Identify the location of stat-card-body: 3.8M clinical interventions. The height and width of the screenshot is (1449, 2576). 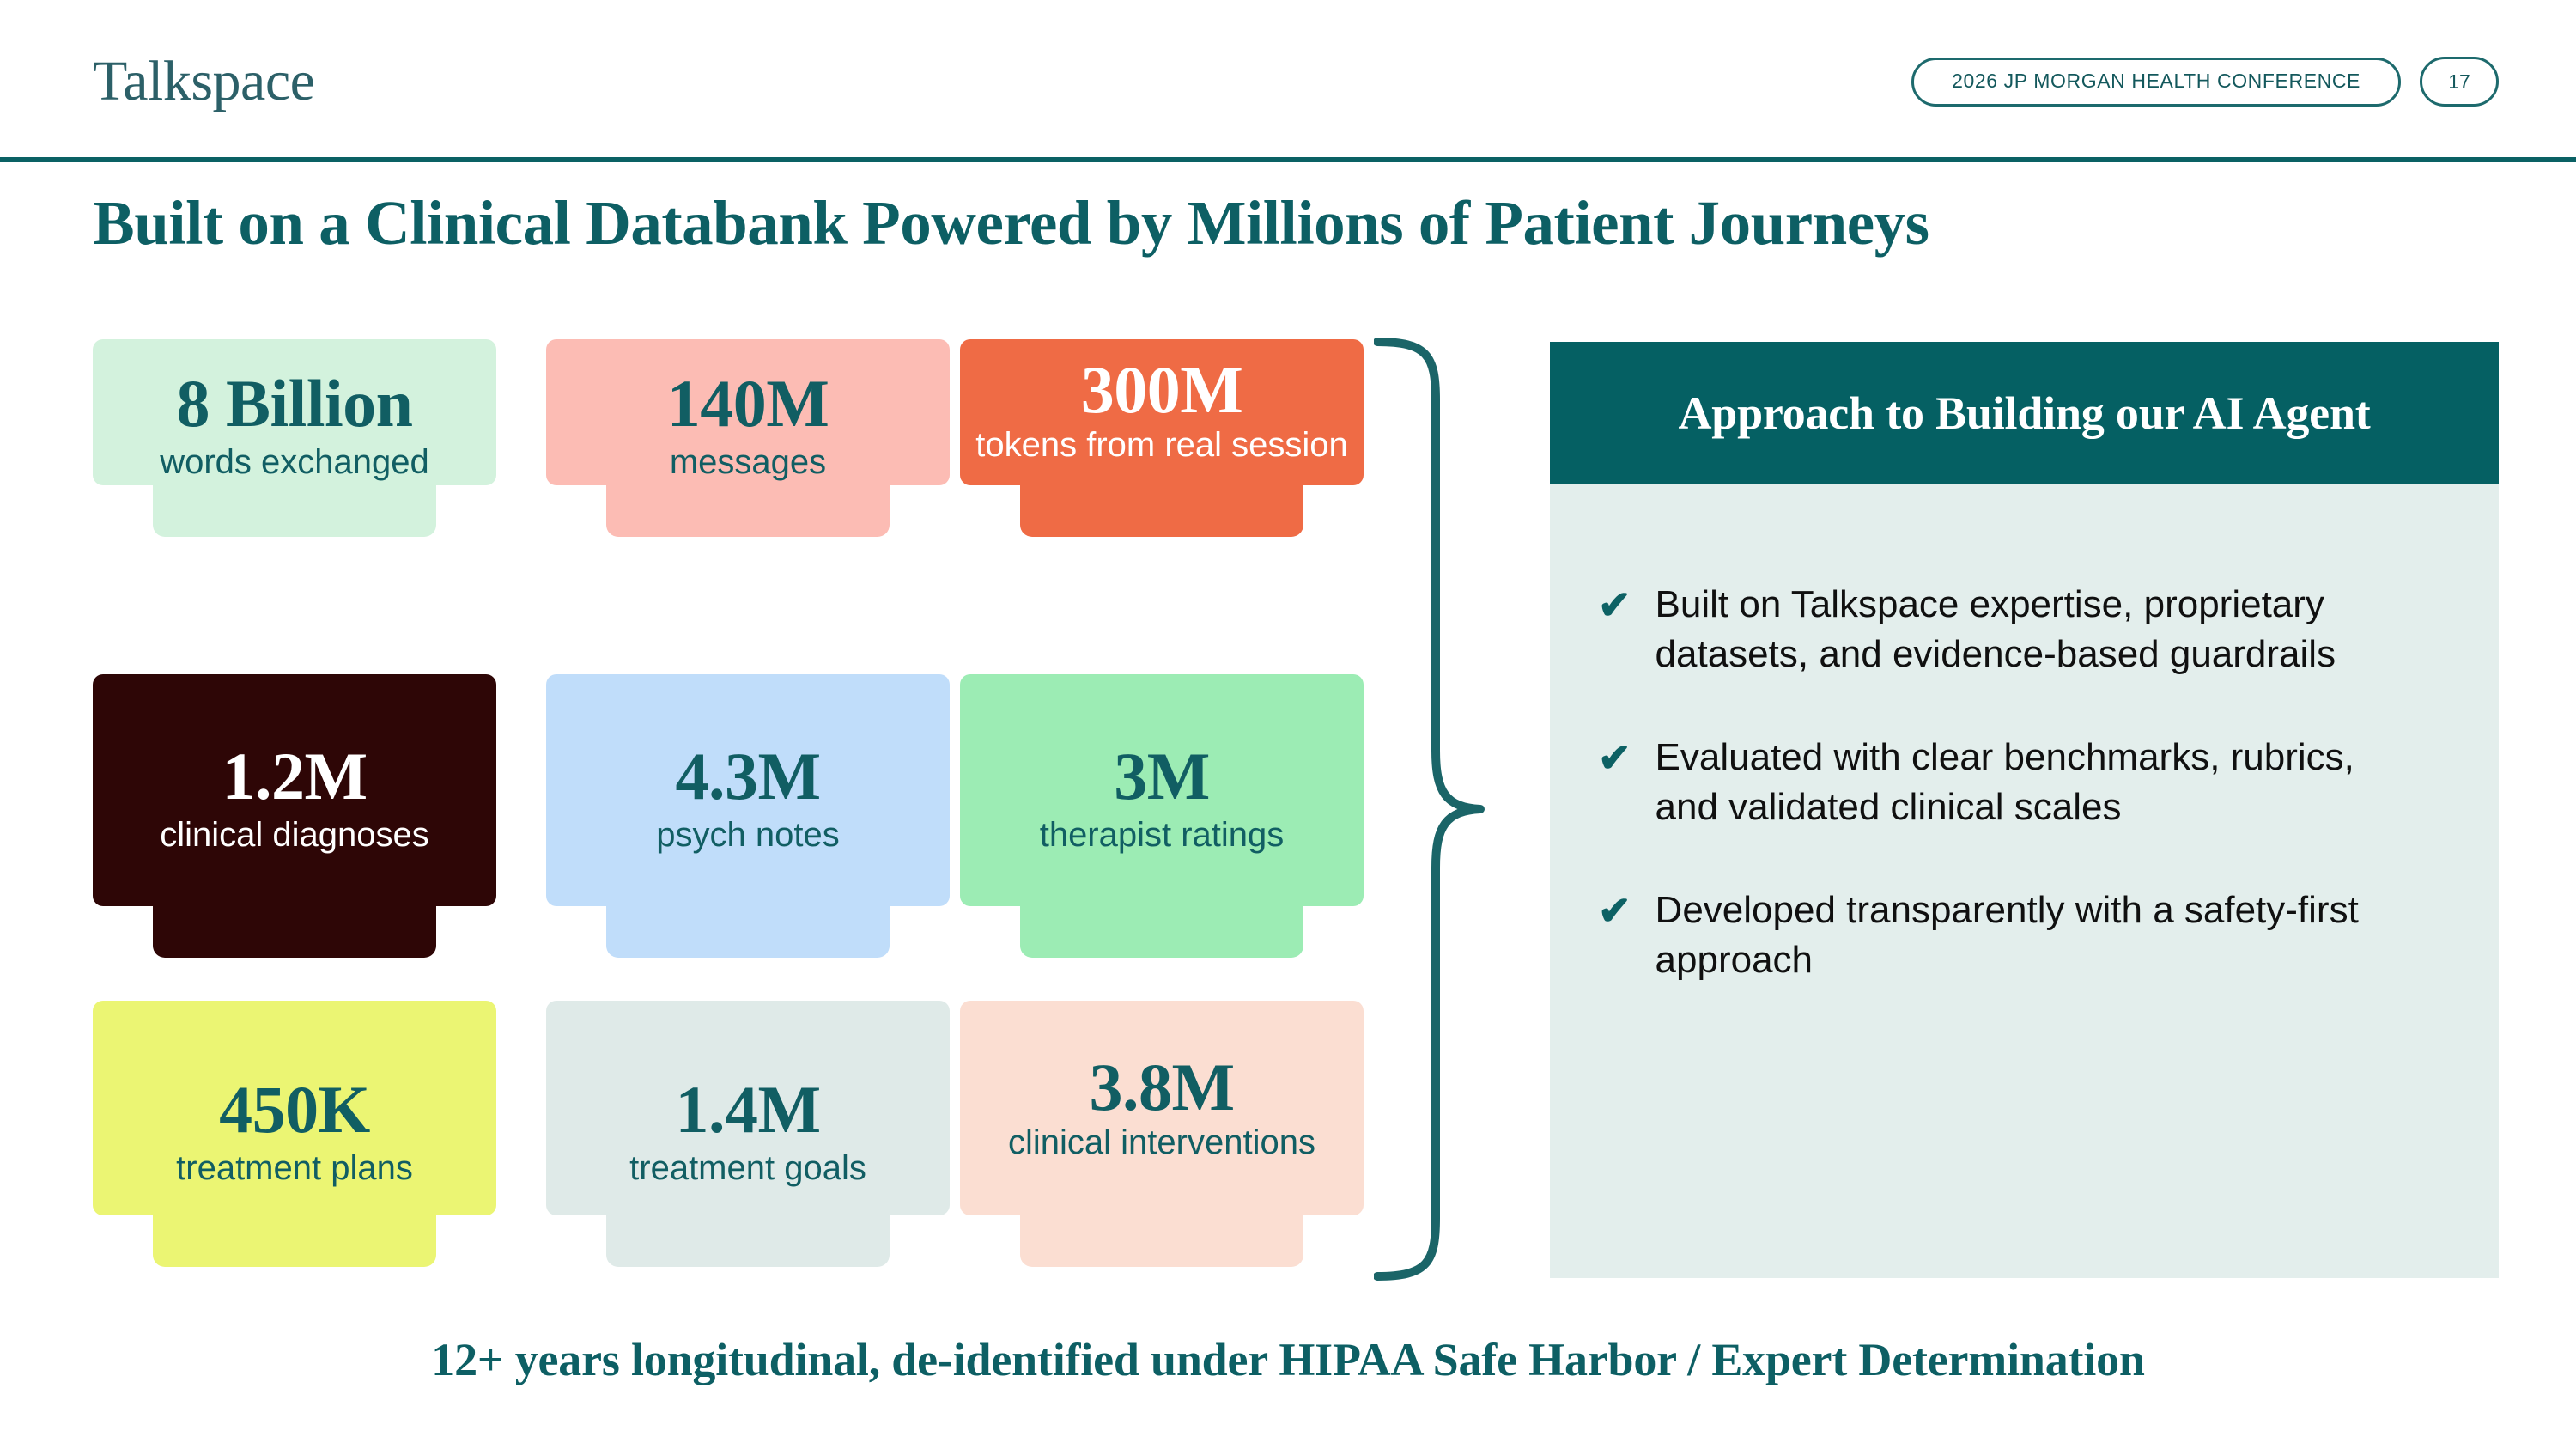
(1162, 1108).